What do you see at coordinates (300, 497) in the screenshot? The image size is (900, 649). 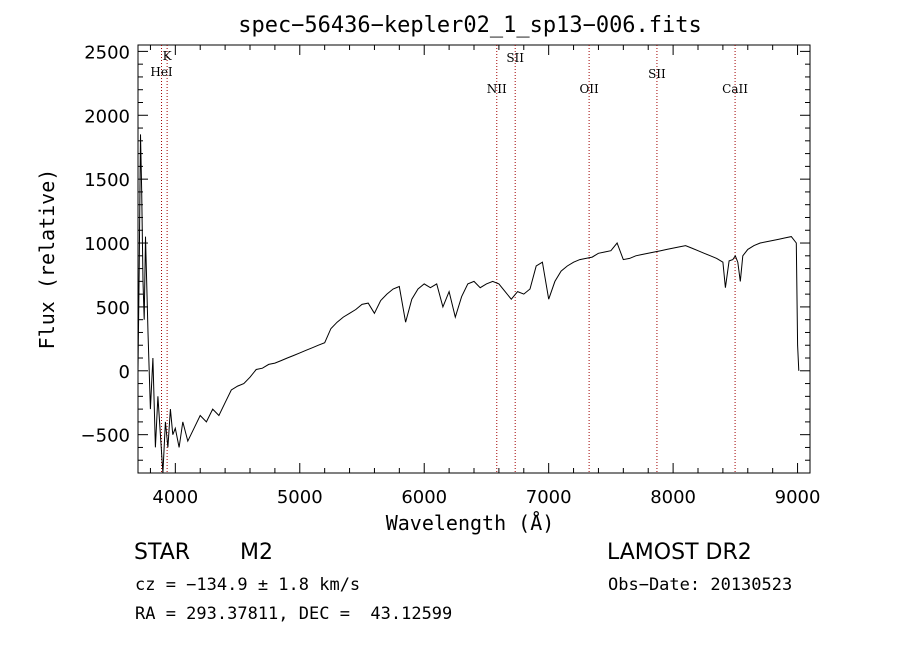 I see `x-tick-label: 5000` at bounding box center [300, 497].